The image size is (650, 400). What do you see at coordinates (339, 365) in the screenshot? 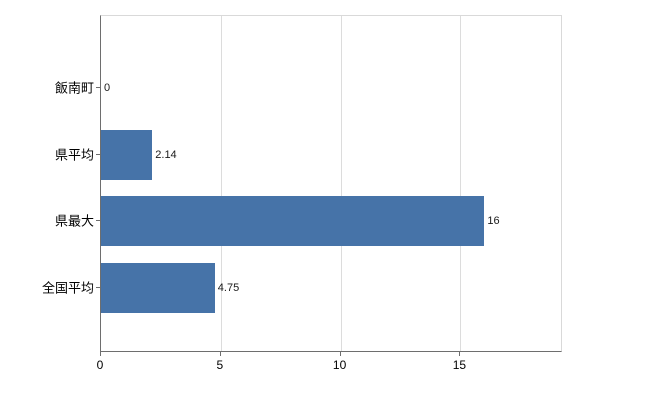
I see `x-axis-tick-label: 10` at bounding box center [339, 365].